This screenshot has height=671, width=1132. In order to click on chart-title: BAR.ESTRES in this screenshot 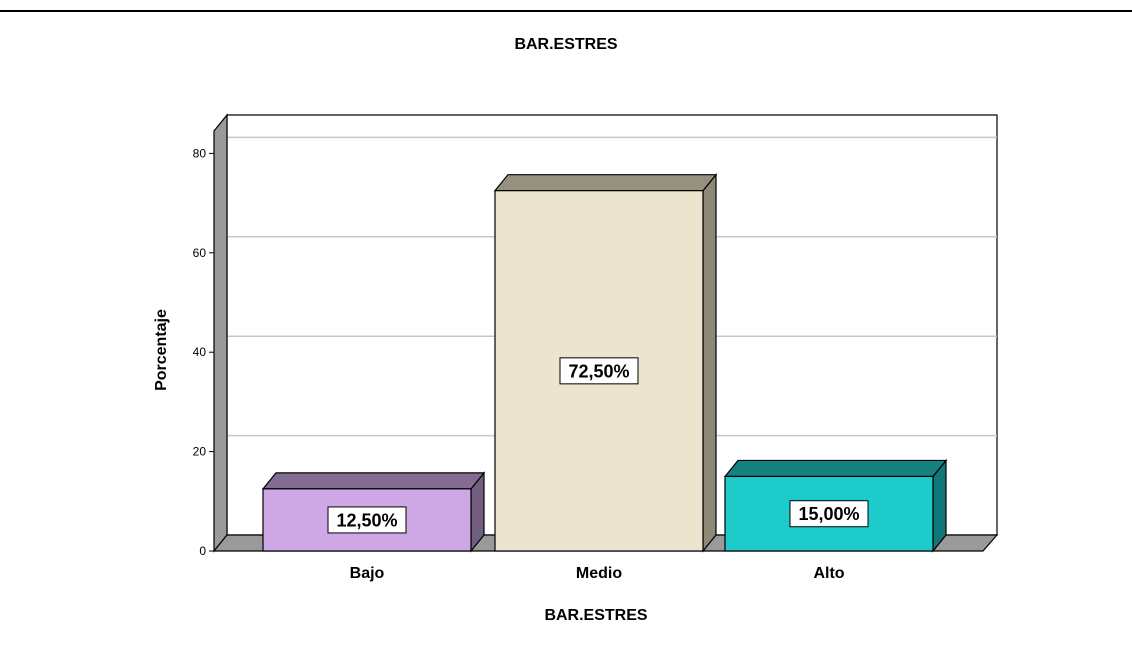, I will do `click(565, 44)`.